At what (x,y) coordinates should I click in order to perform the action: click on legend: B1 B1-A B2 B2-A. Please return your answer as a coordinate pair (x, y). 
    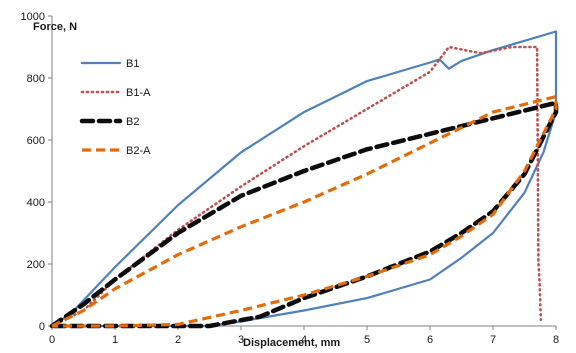
    Looking at the image, I should click on (115, 107).